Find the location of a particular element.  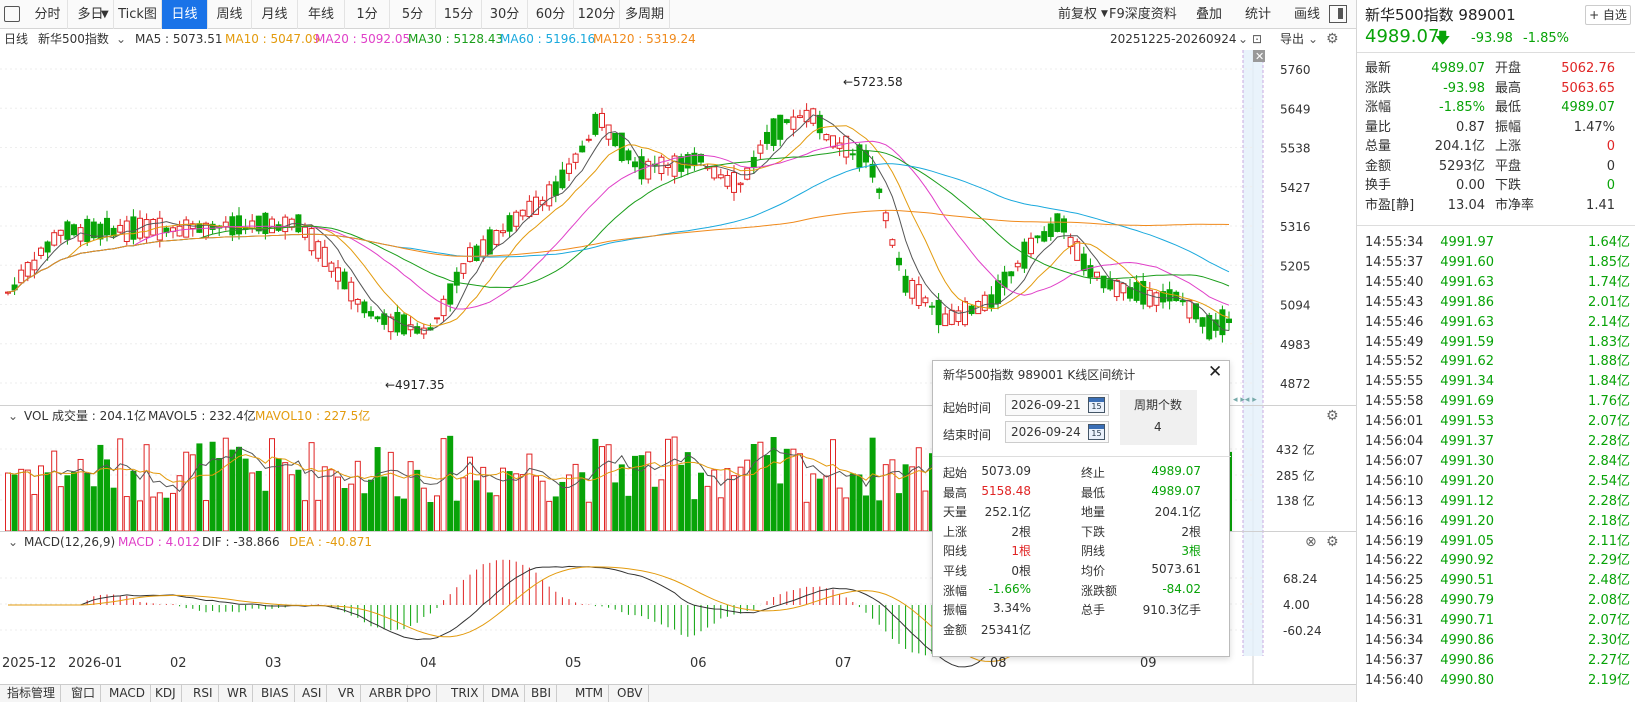

index-name: 新华500指数 is located at coordinates (73, 39).